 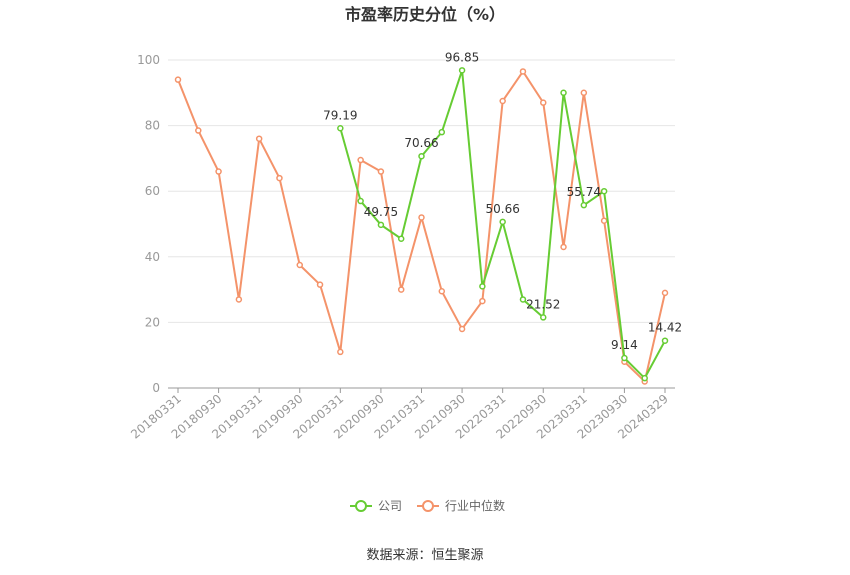 I want to click on legend-label-0: 公司, so click(x=390, y=506).